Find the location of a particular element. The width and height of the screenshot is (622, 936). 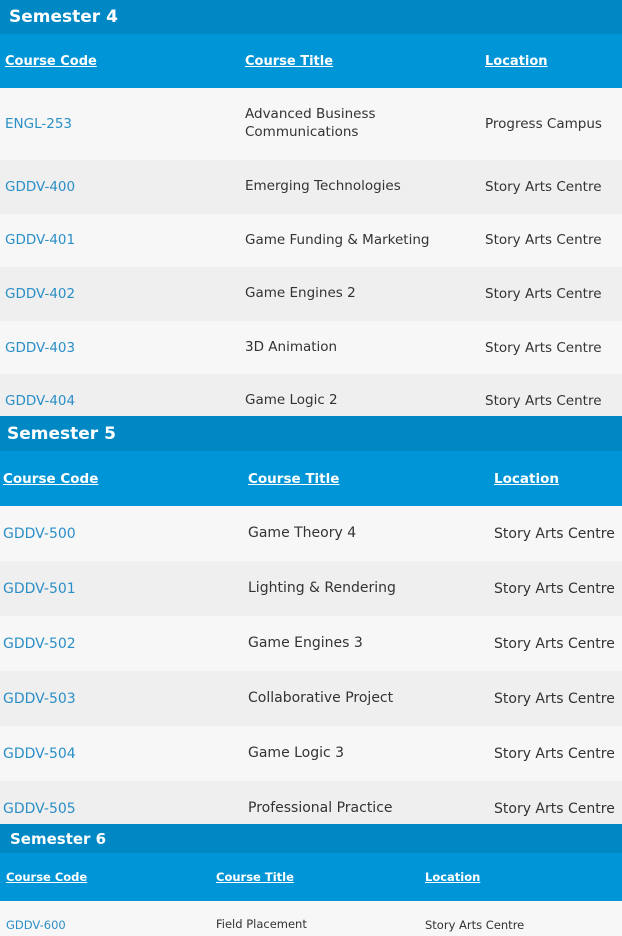

table-row: GDDV-500 Game Theory 4 Story Arts Centre is located at coordinates (311, 533).